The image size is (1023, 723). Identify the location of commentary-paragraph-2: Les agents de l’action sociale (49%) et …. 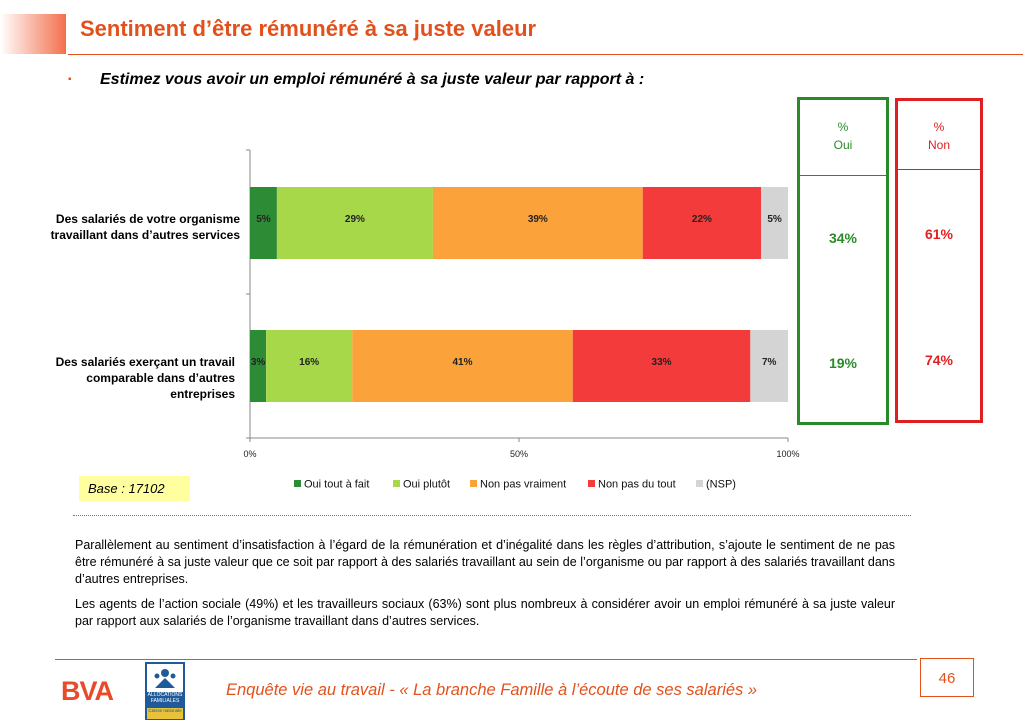
(485, 612).